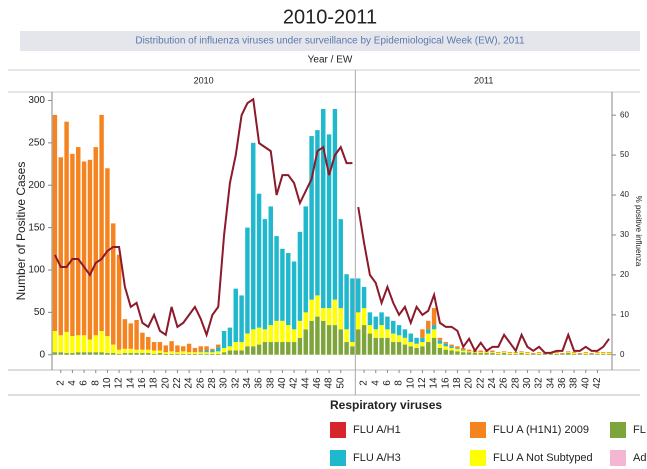 The image size is (647, 469). I want to click on y-tick-label: 100, so click(36, 270).